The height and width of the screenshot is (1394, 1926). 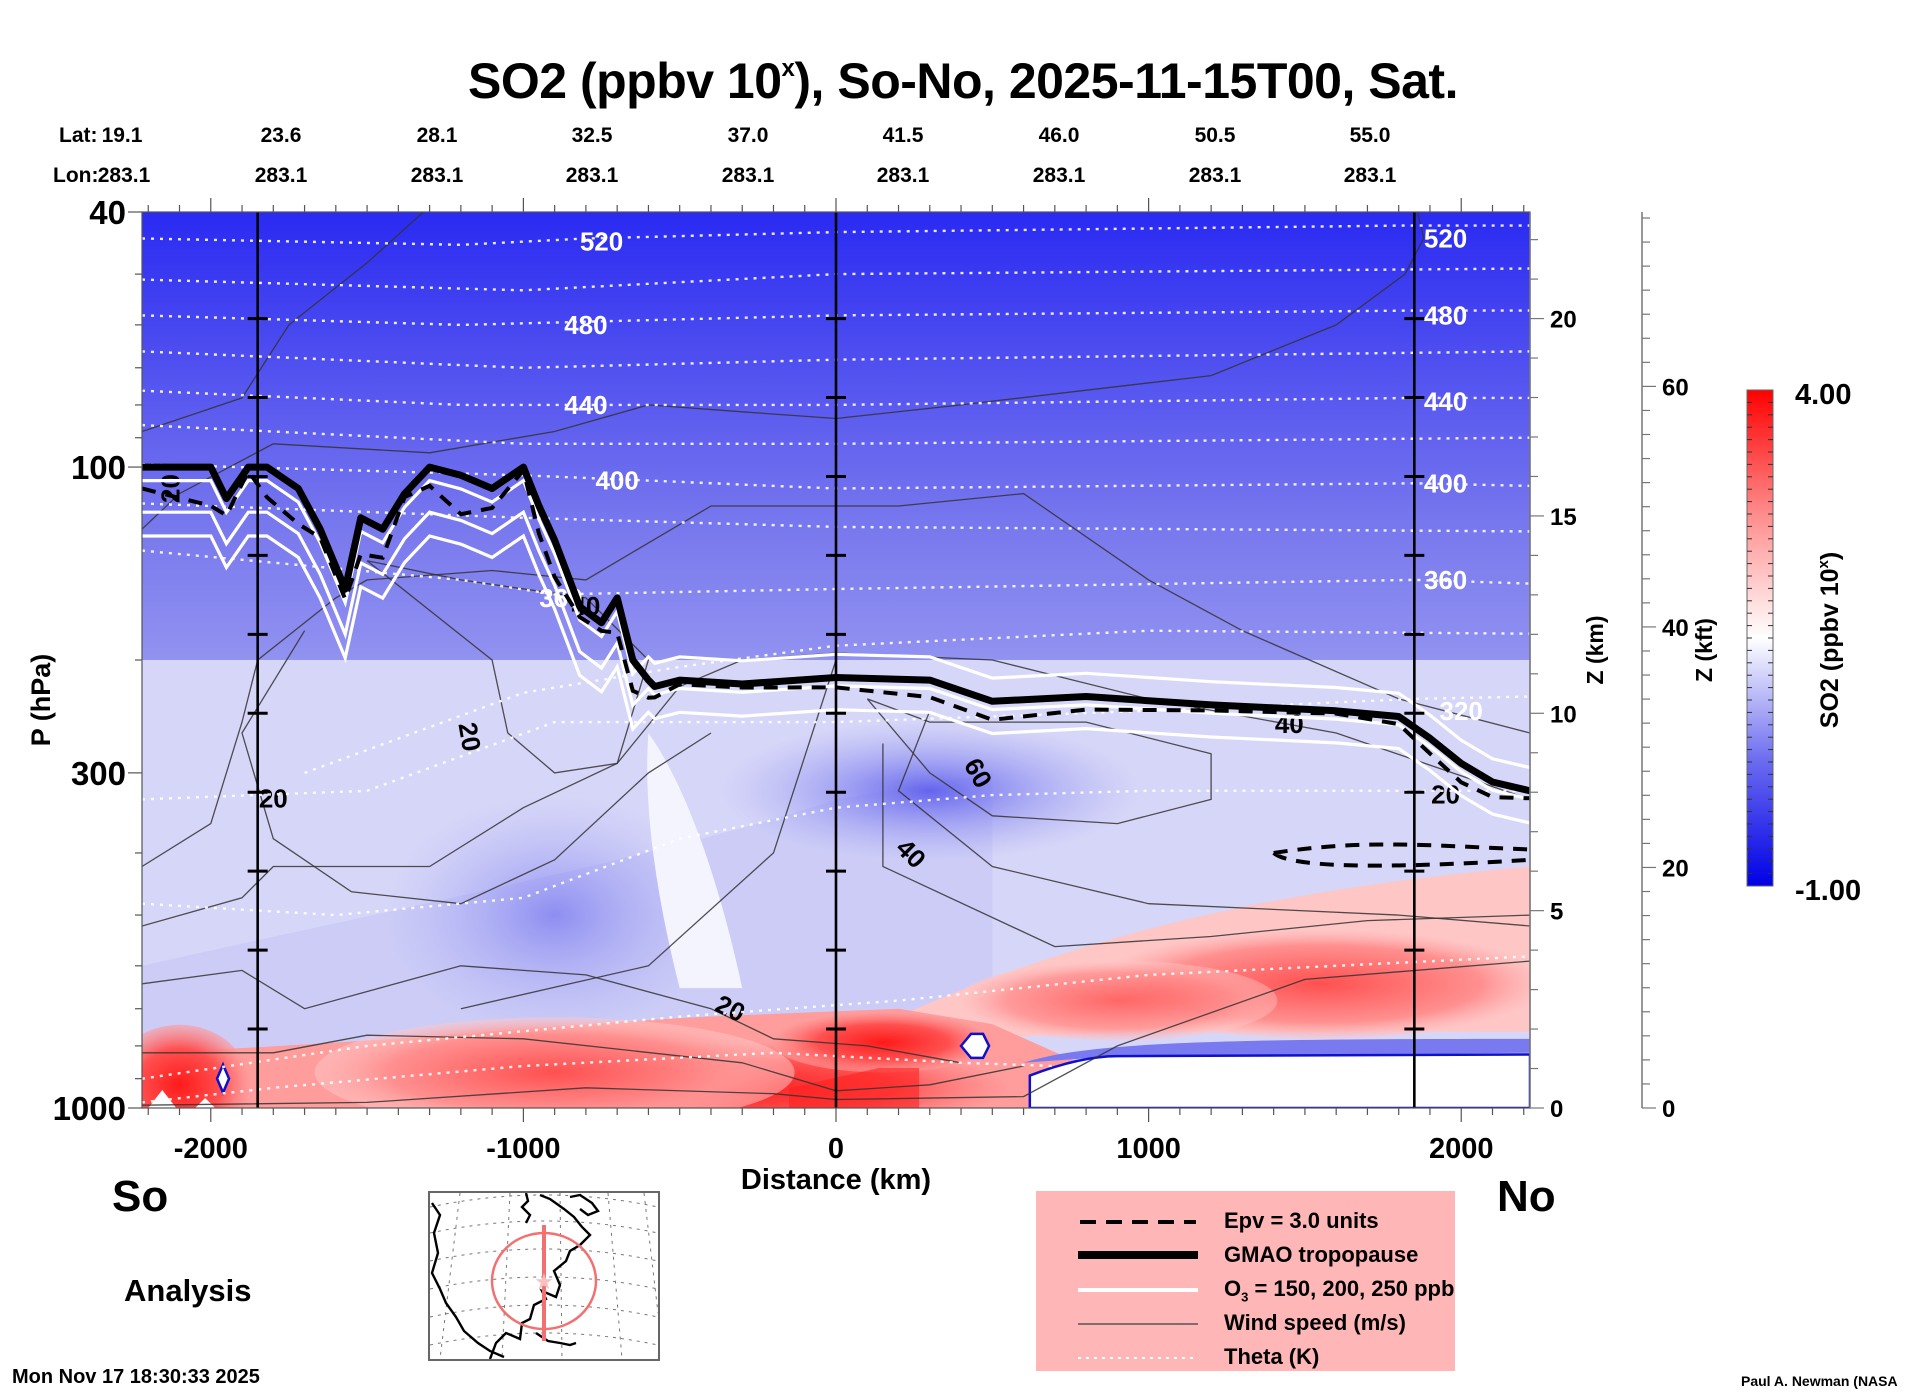 I want to click on author-credit: Paul A. Newman (NASA, so click(x=1819, y=1381).